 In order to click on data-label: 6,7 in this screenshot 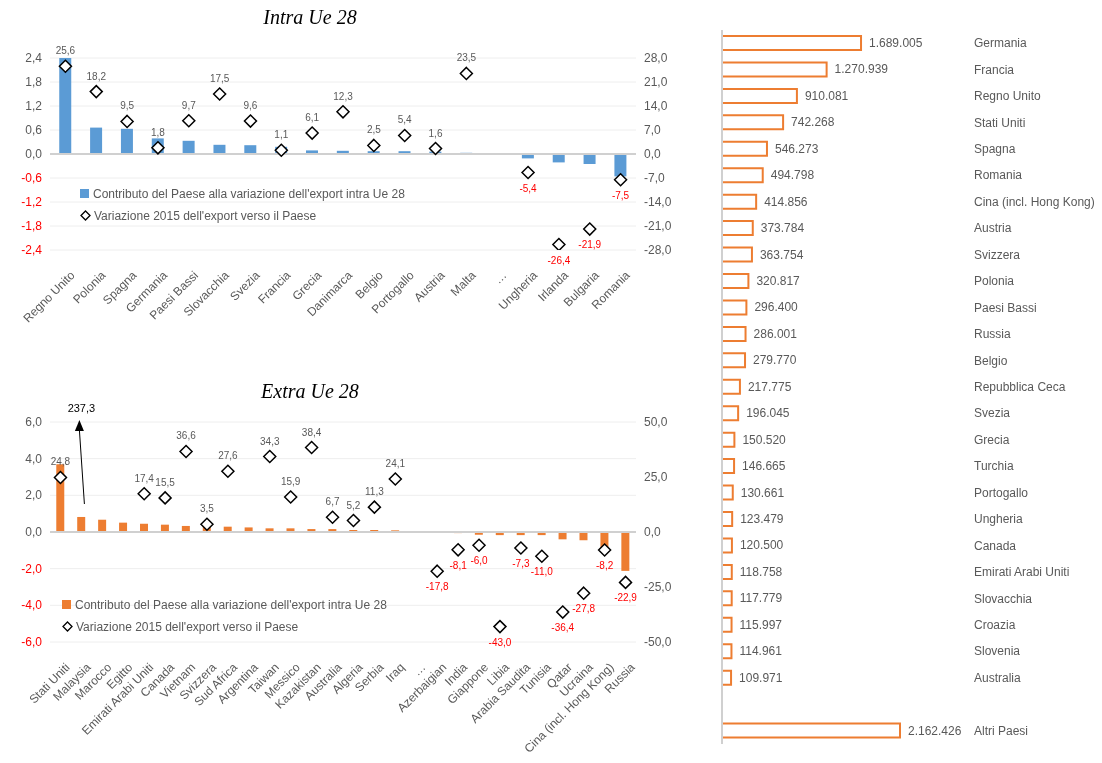, I will do `click(332, 502)`.